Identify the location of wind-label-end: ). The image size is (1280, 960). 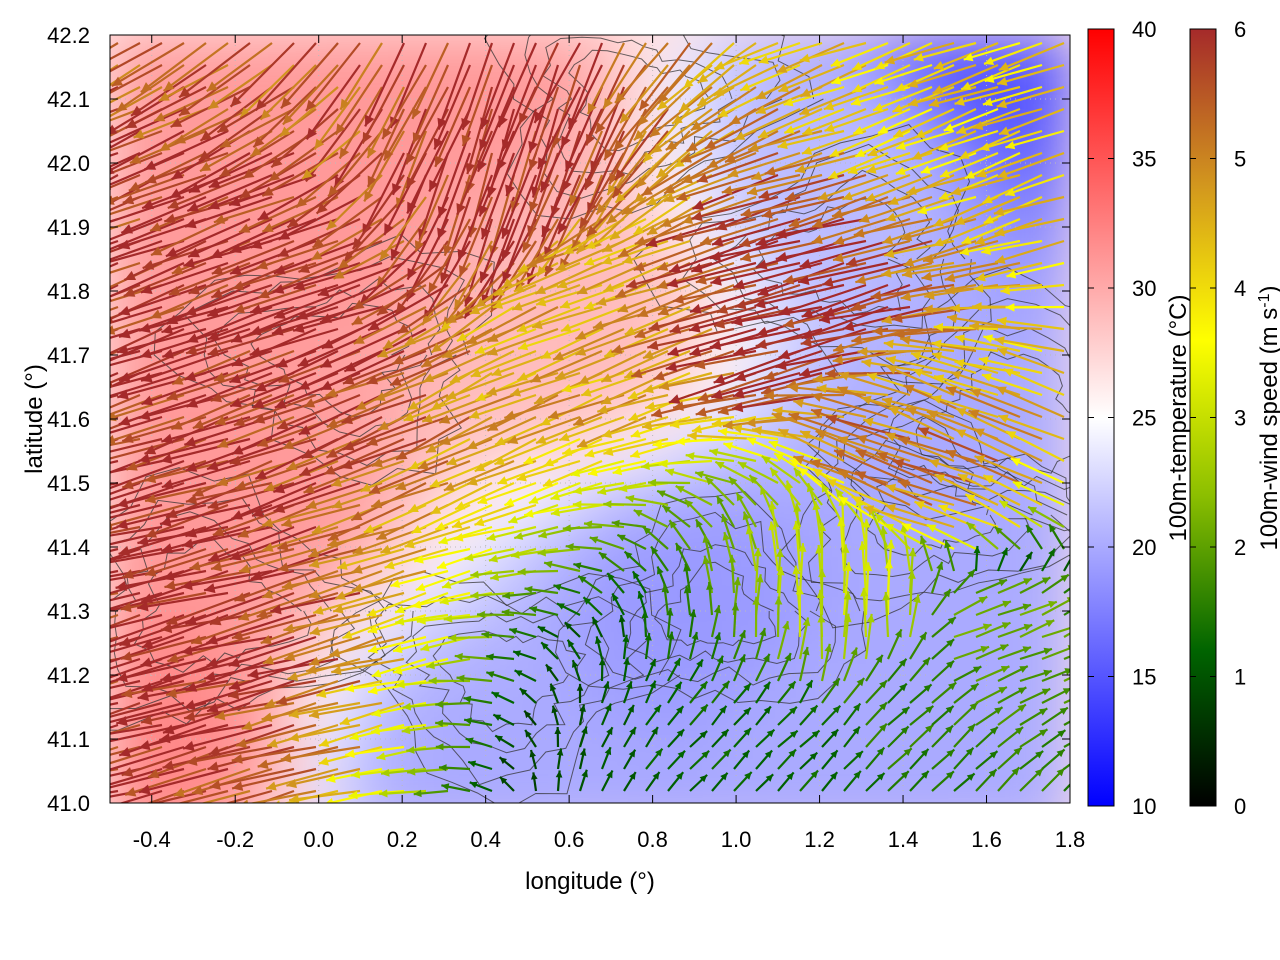
(1268, 290).